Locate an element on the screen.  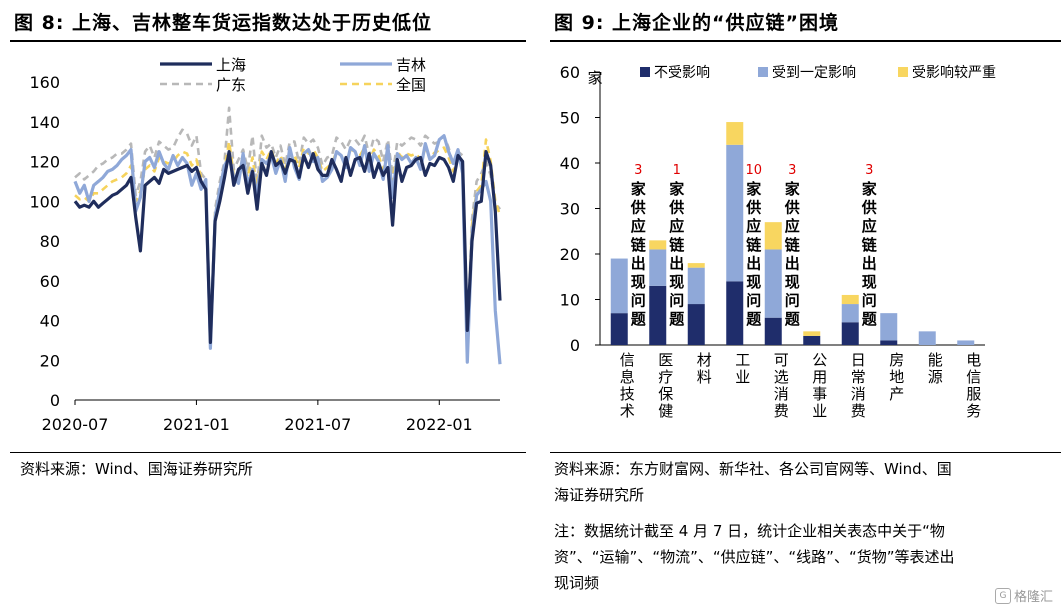
watermark-text: 格隆汇 is located at coordinates (1033, 597).